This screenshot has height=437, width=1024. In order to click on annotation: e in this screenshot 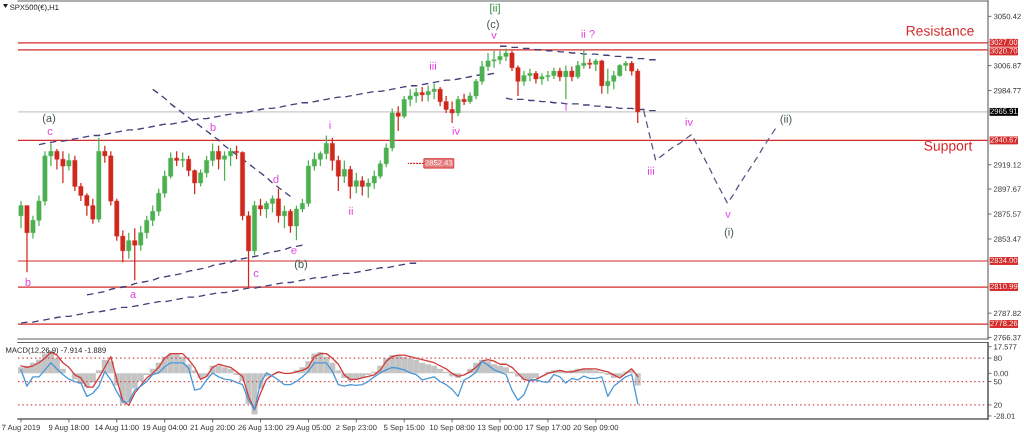, I will do `click(294, 250)`.